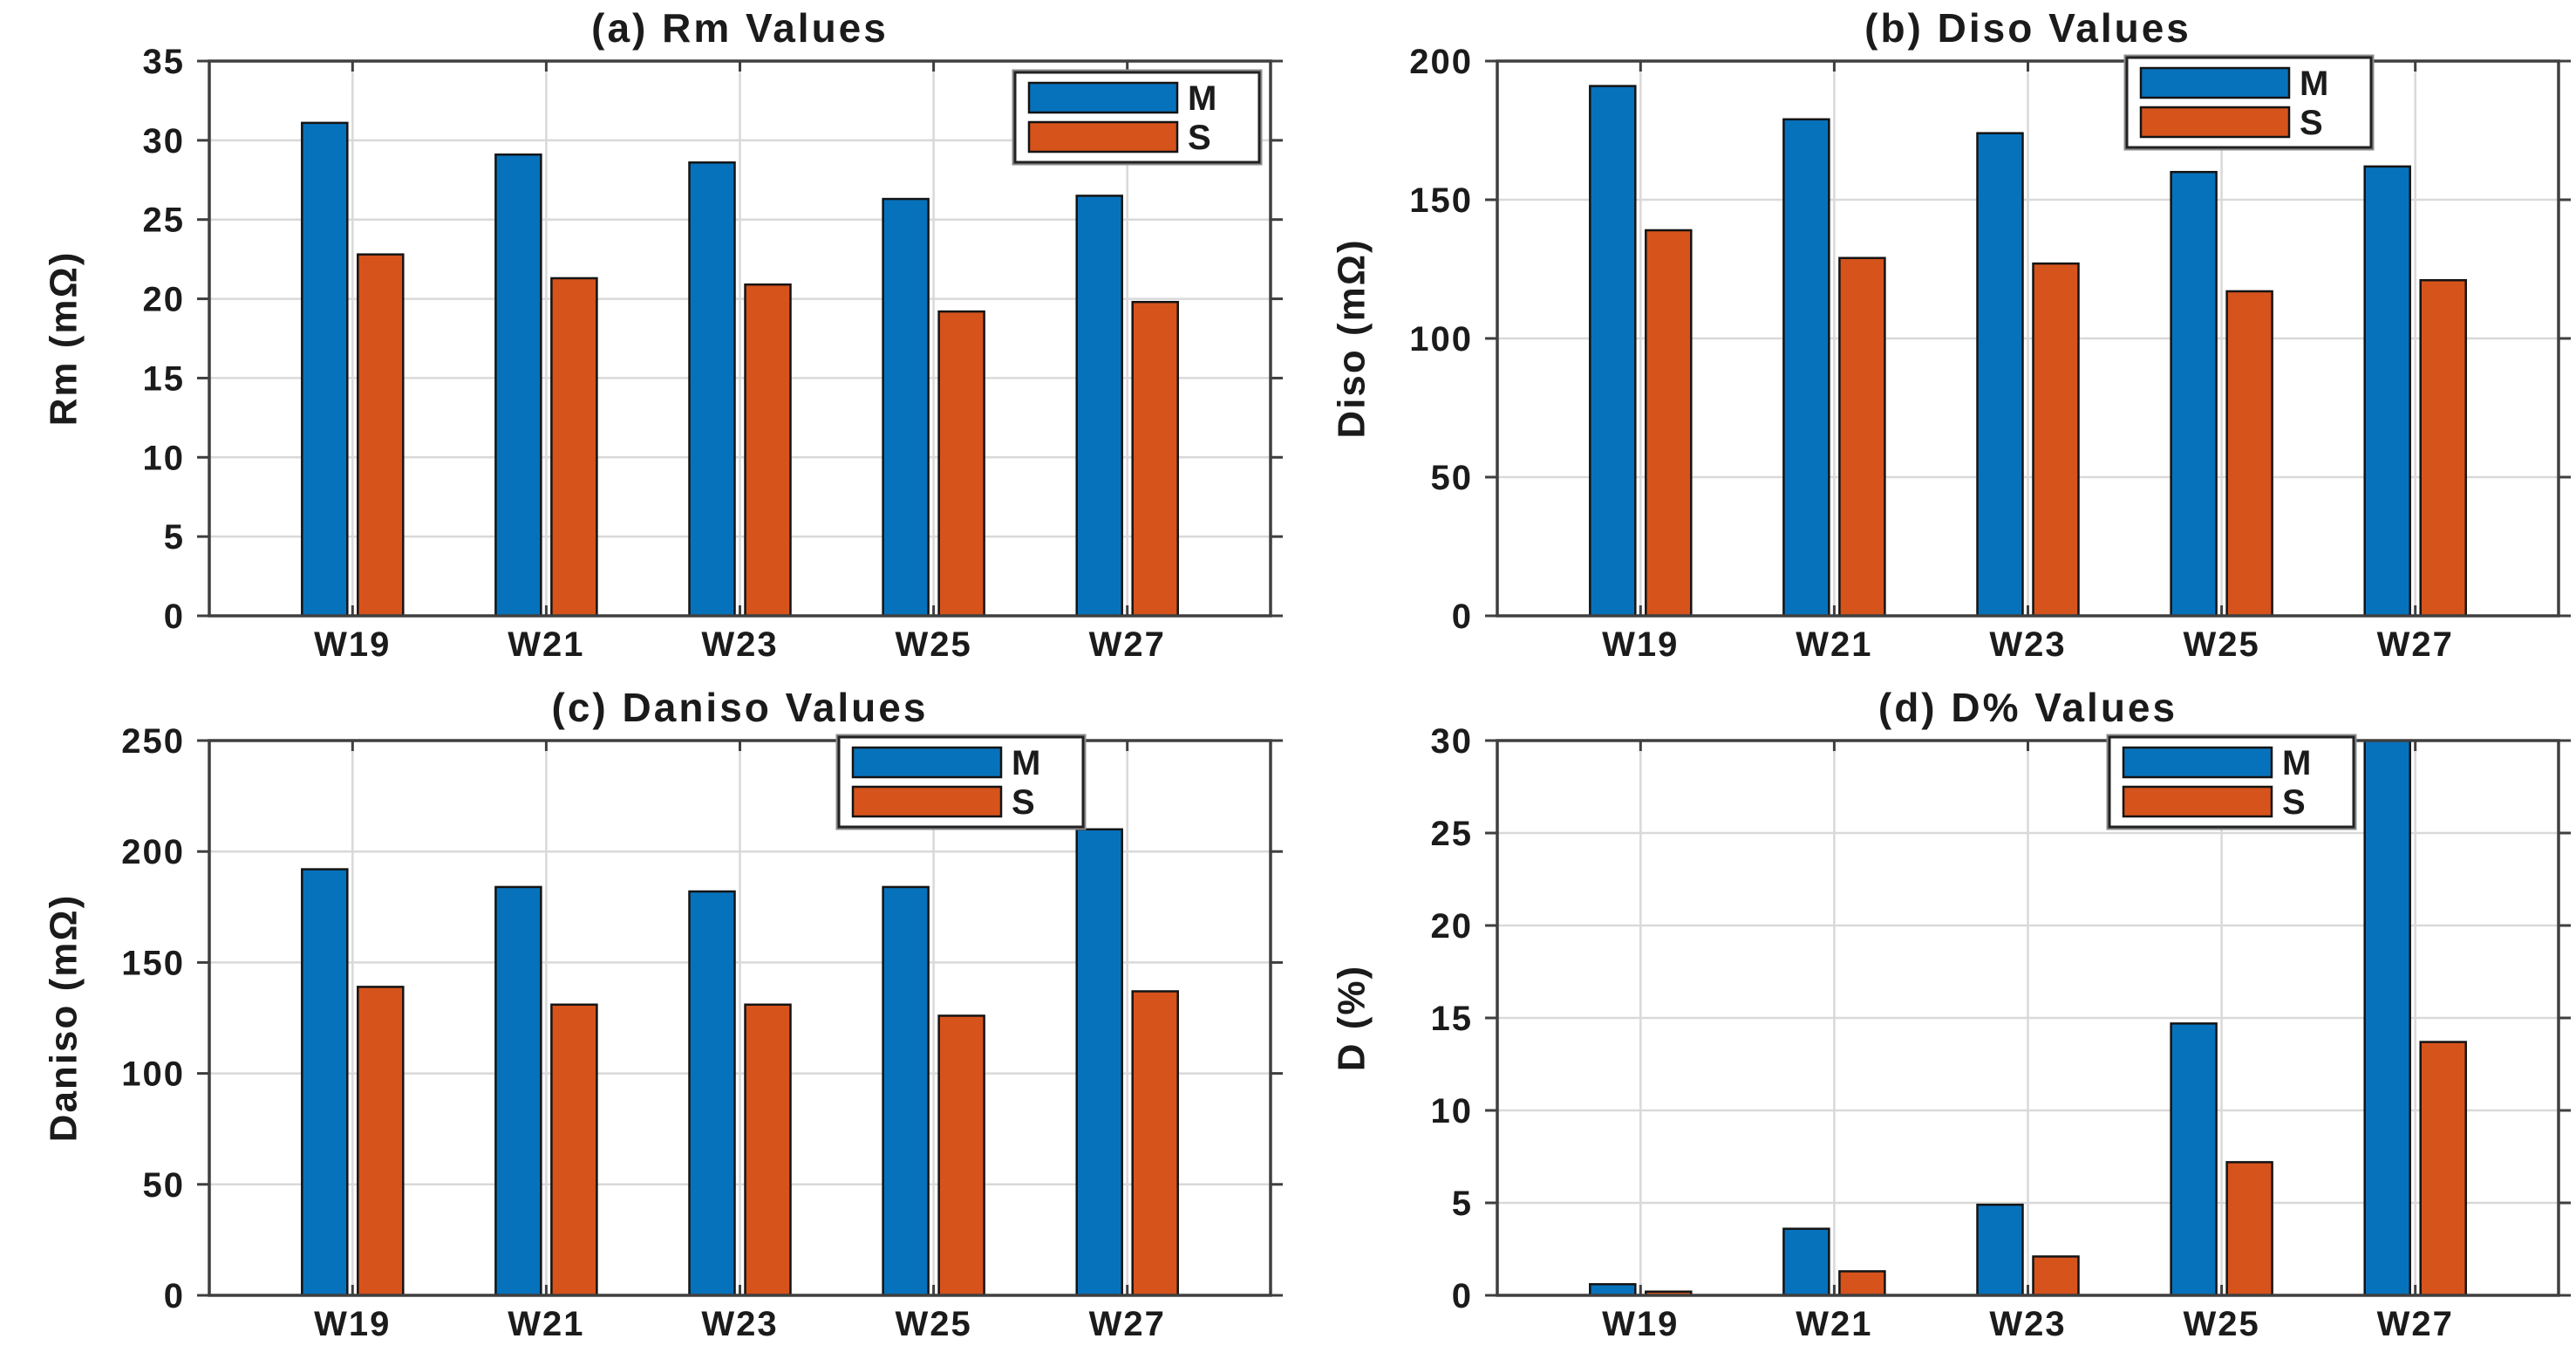 The height and width of the screenshot is (1359, 2576). What do you see at coordinates (1351, 338) in the screenshot?
I see `y-axis-label-b: Diso (mΩ)` at bounding box center [1351, 338].